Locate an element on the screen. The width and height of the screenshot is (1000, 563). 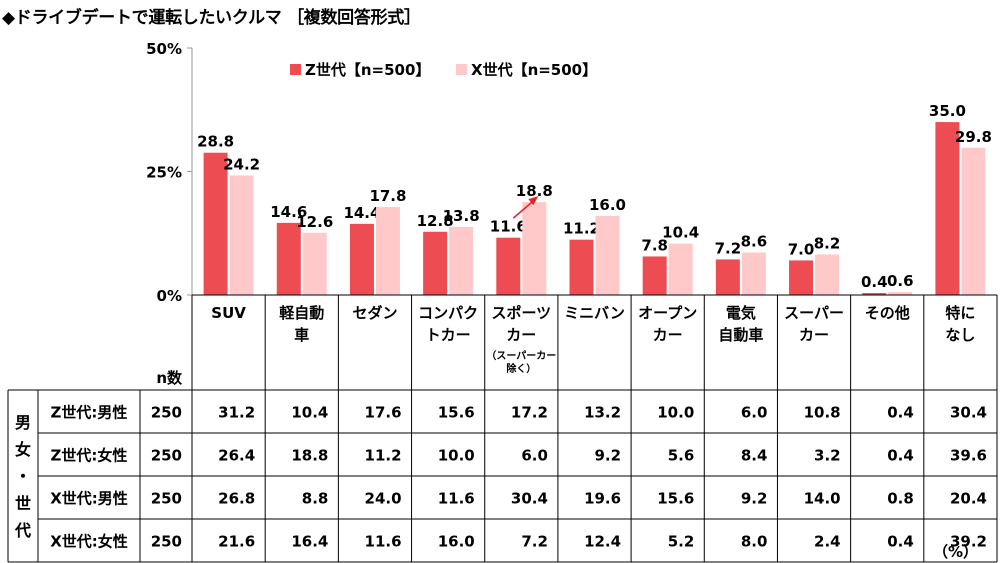
category-label: SUV is located at coordinates (228, 313).